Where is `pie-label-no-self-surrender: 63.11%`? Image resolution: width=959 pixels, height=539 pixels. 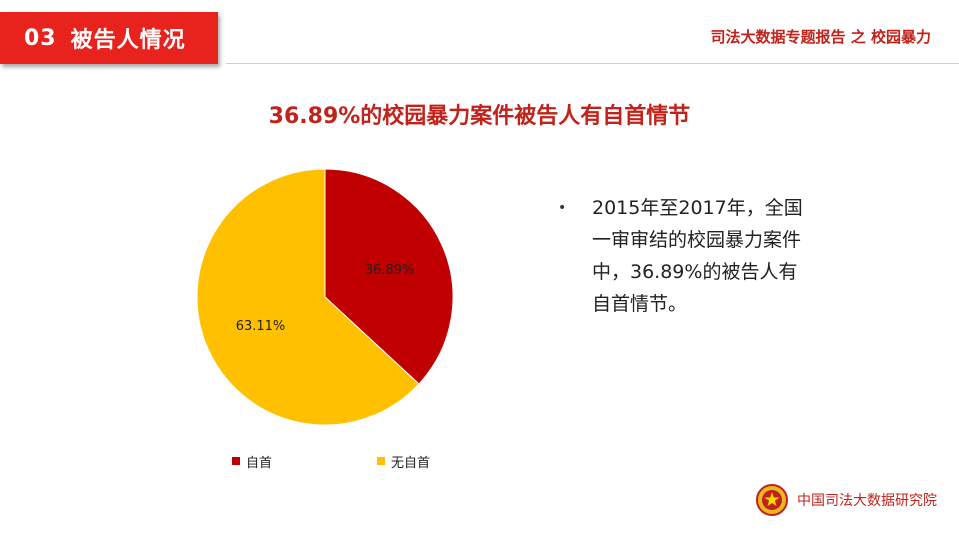 pie-label-no-self-surrender: 63.11% is located at coordinates (261, 326).